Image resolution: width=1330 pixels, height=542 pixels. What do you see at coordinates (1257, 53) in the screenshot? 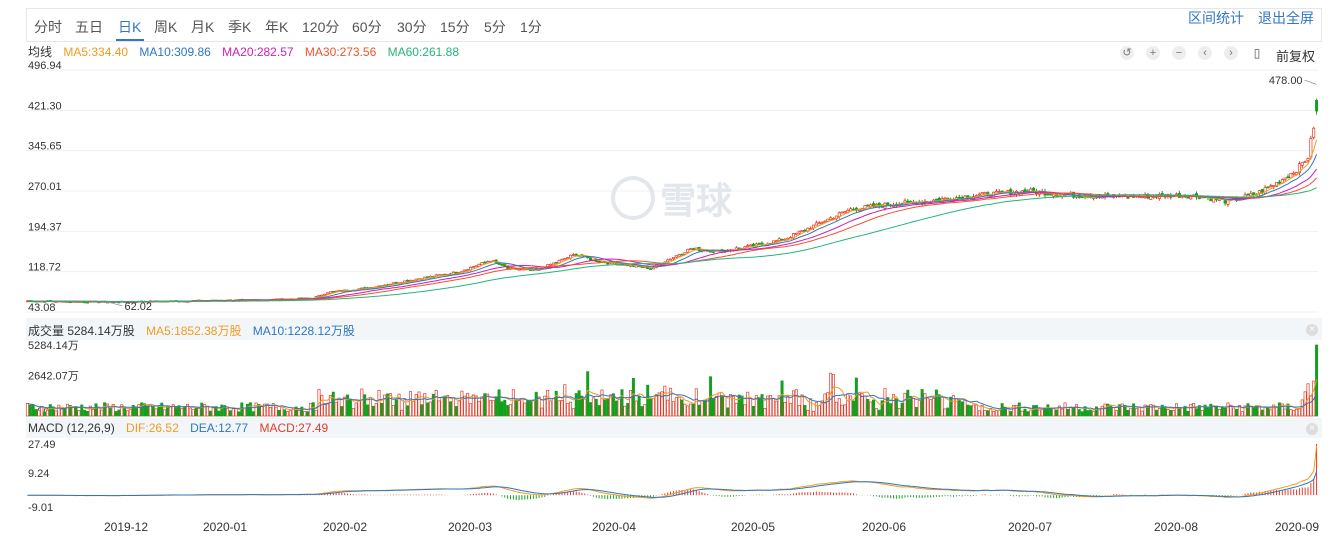
I see `candle-icon: ▯` at bounding box center [1257, 53].